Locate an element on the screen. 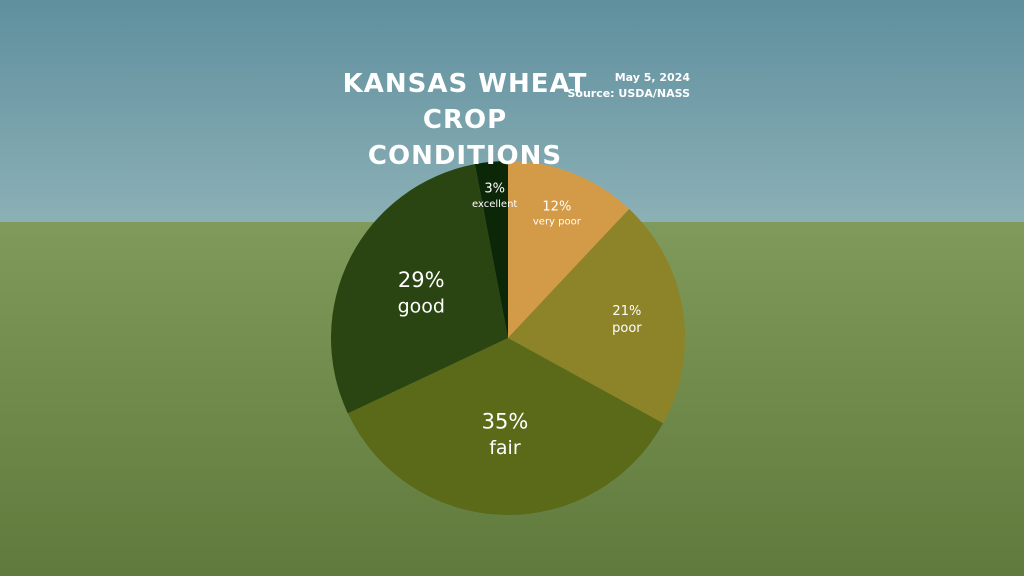 Image resolution: width=1024 pixels, height=576 pixels. category-label: poor is located at coordinates (627, 328).